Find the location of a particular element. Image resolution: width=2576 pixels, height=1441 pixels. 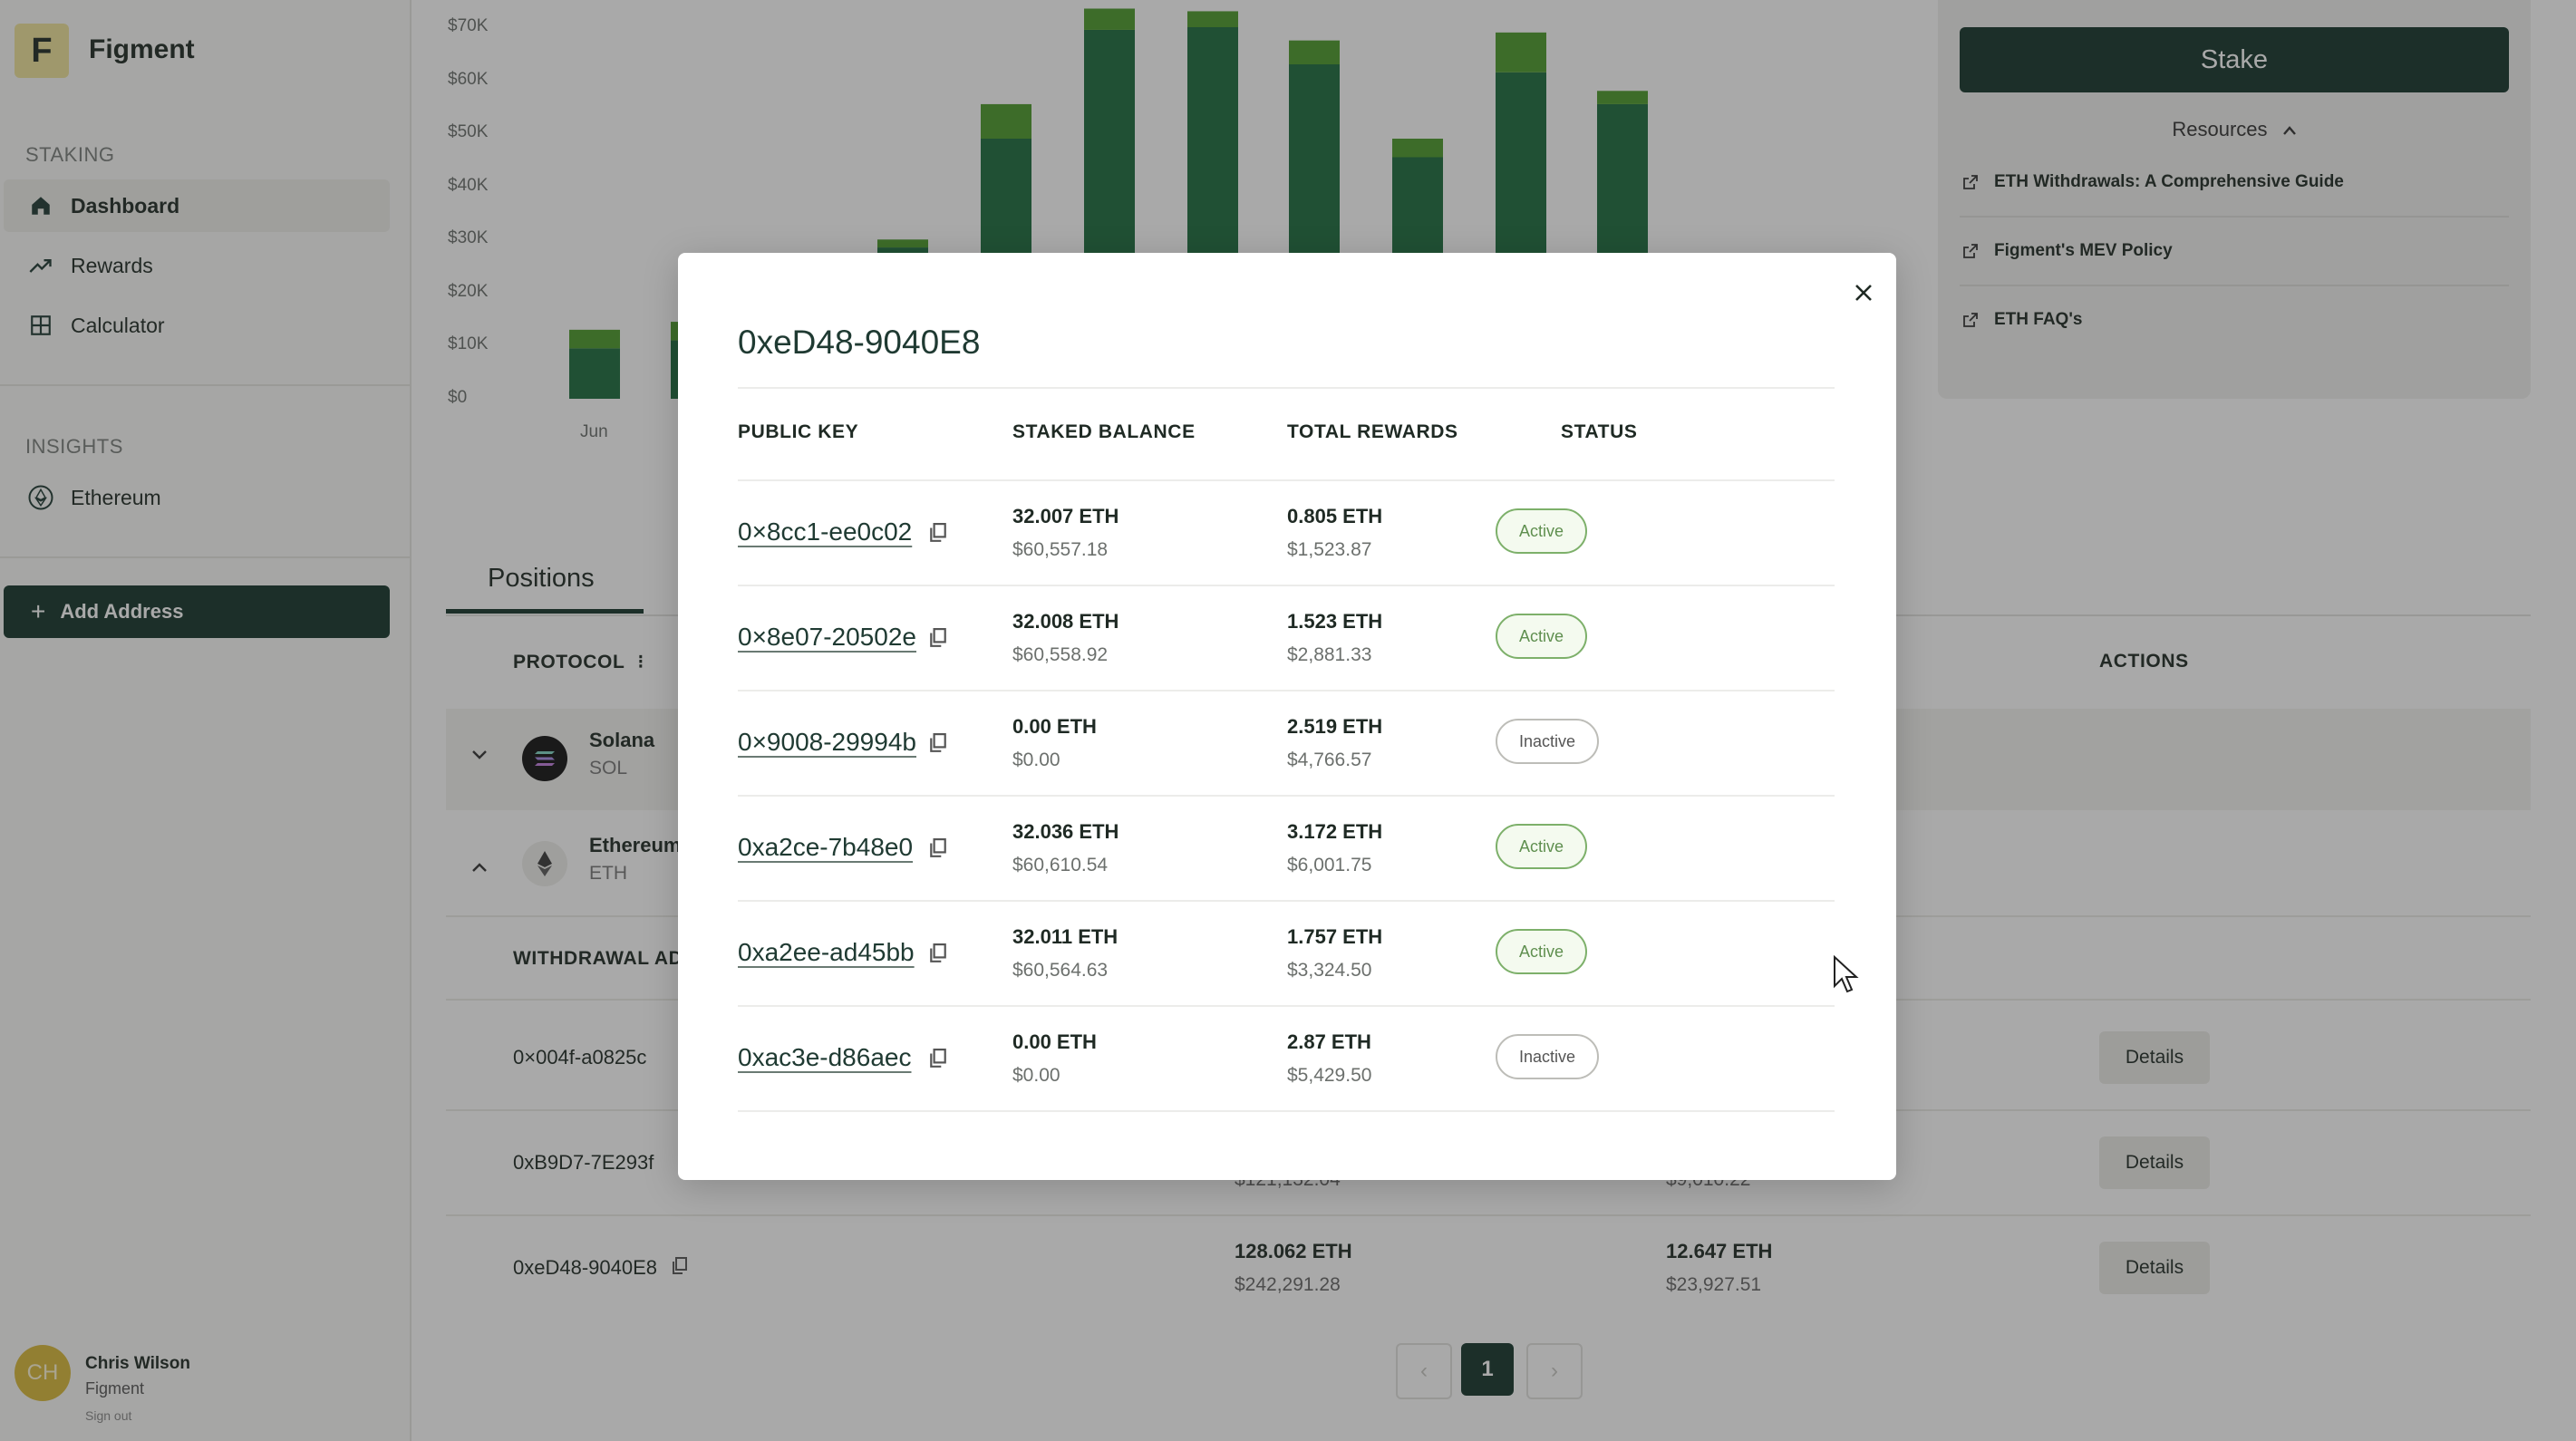

column-header-actions: ACTIONS is located at coordinates (2144, 661).